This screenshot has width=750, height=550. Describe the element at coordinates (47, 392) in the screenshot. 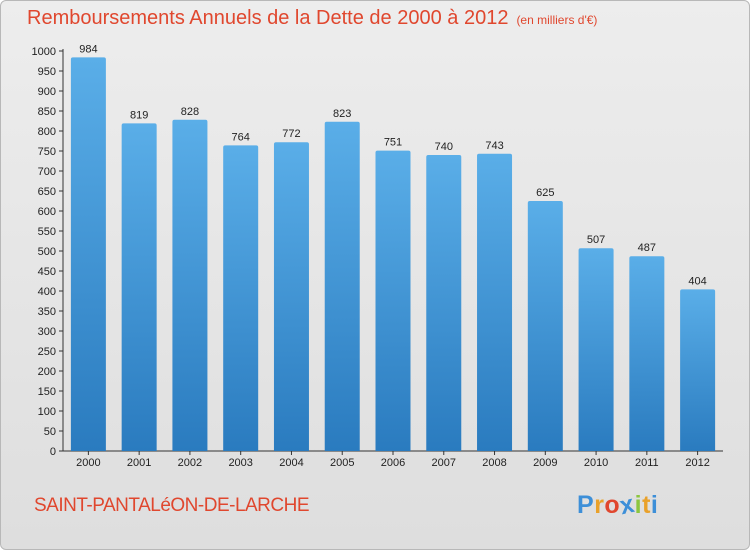

I see `y-tick-label: 150` at that location.